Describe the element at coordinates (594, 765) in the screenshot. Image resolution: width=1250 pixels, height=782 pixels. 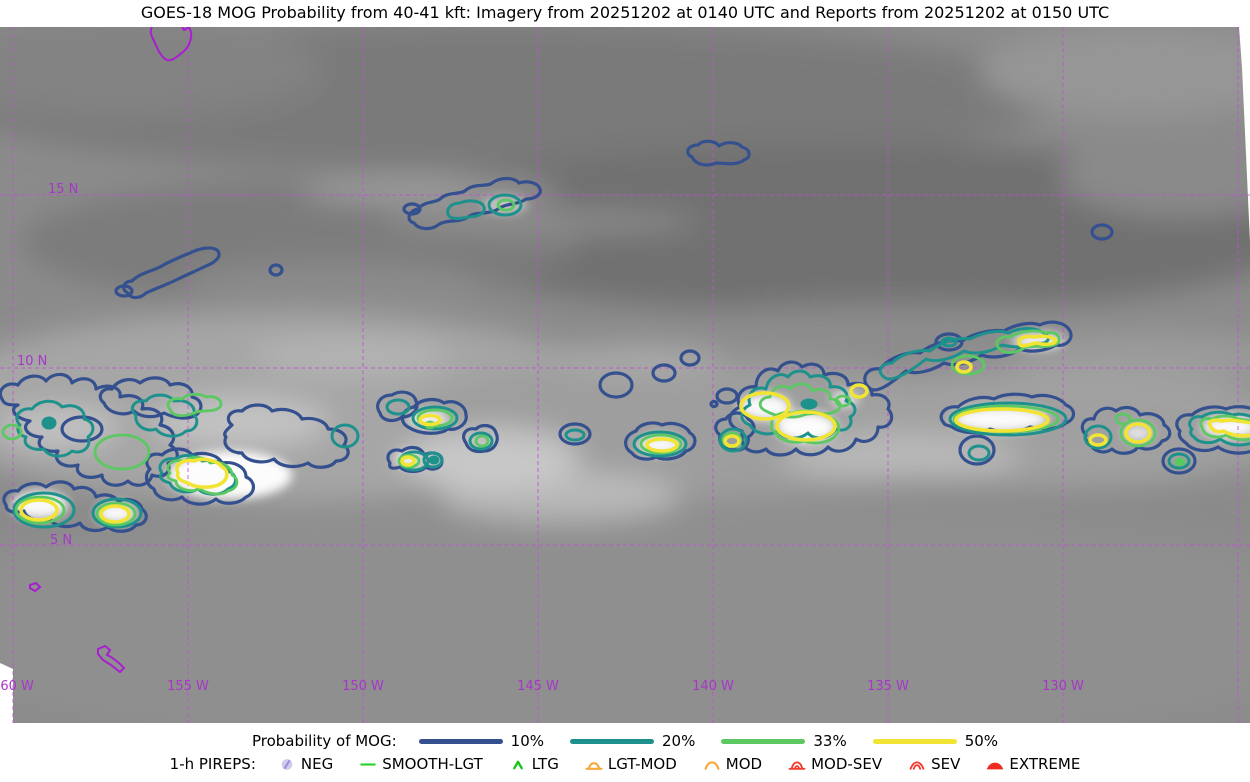
I see `lgt-mod-pirep-icon` at that location.